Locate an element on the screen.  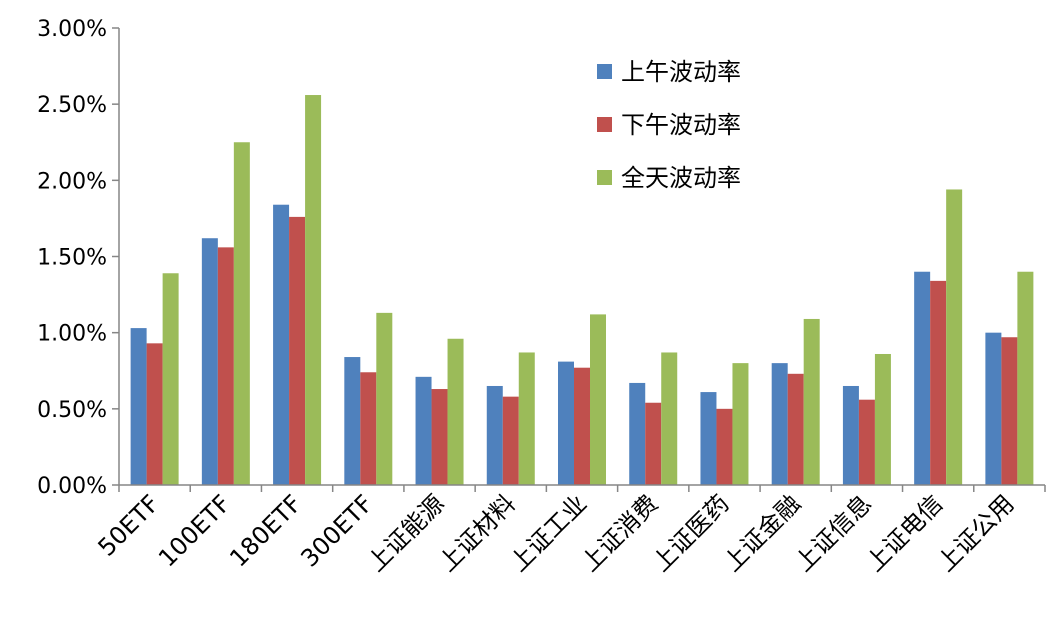
x-tick-label: 上证医药 is located at coordinates (691, 533).